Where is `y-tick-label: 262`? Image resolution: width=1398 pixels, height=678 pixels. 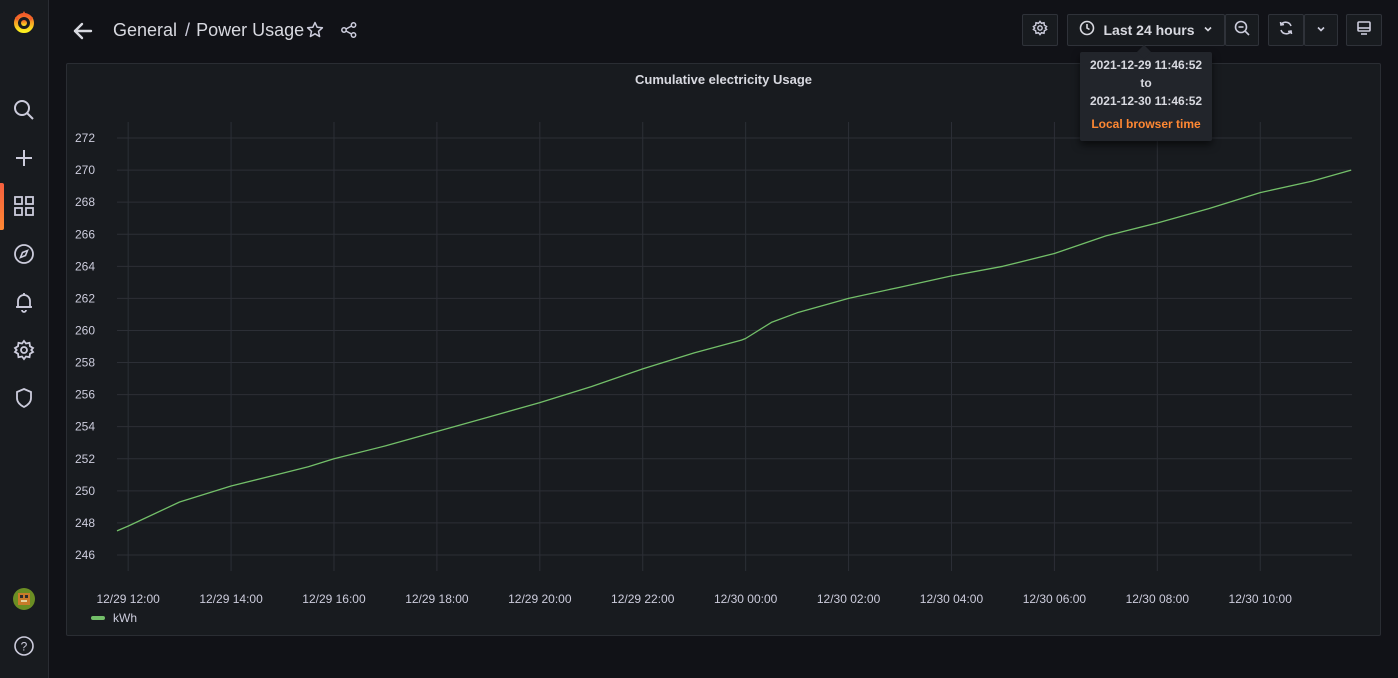
y-tick-label: 262 is located at coordinates (85, 298).